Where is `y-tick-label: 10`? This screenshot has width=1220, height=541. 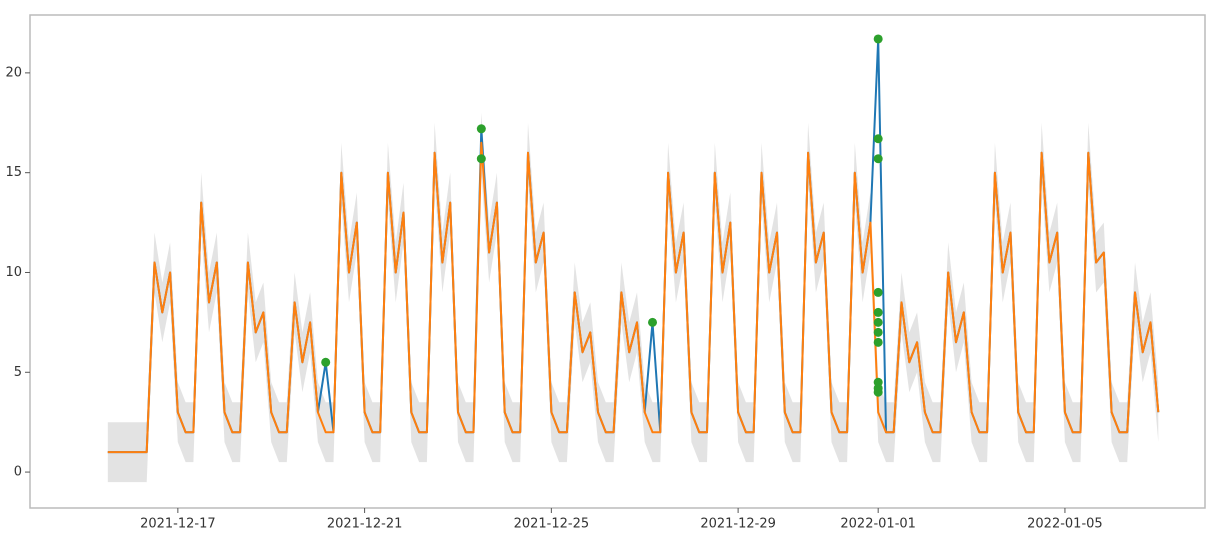
y-tick-label: 10 is located at coordinates (13, 272).